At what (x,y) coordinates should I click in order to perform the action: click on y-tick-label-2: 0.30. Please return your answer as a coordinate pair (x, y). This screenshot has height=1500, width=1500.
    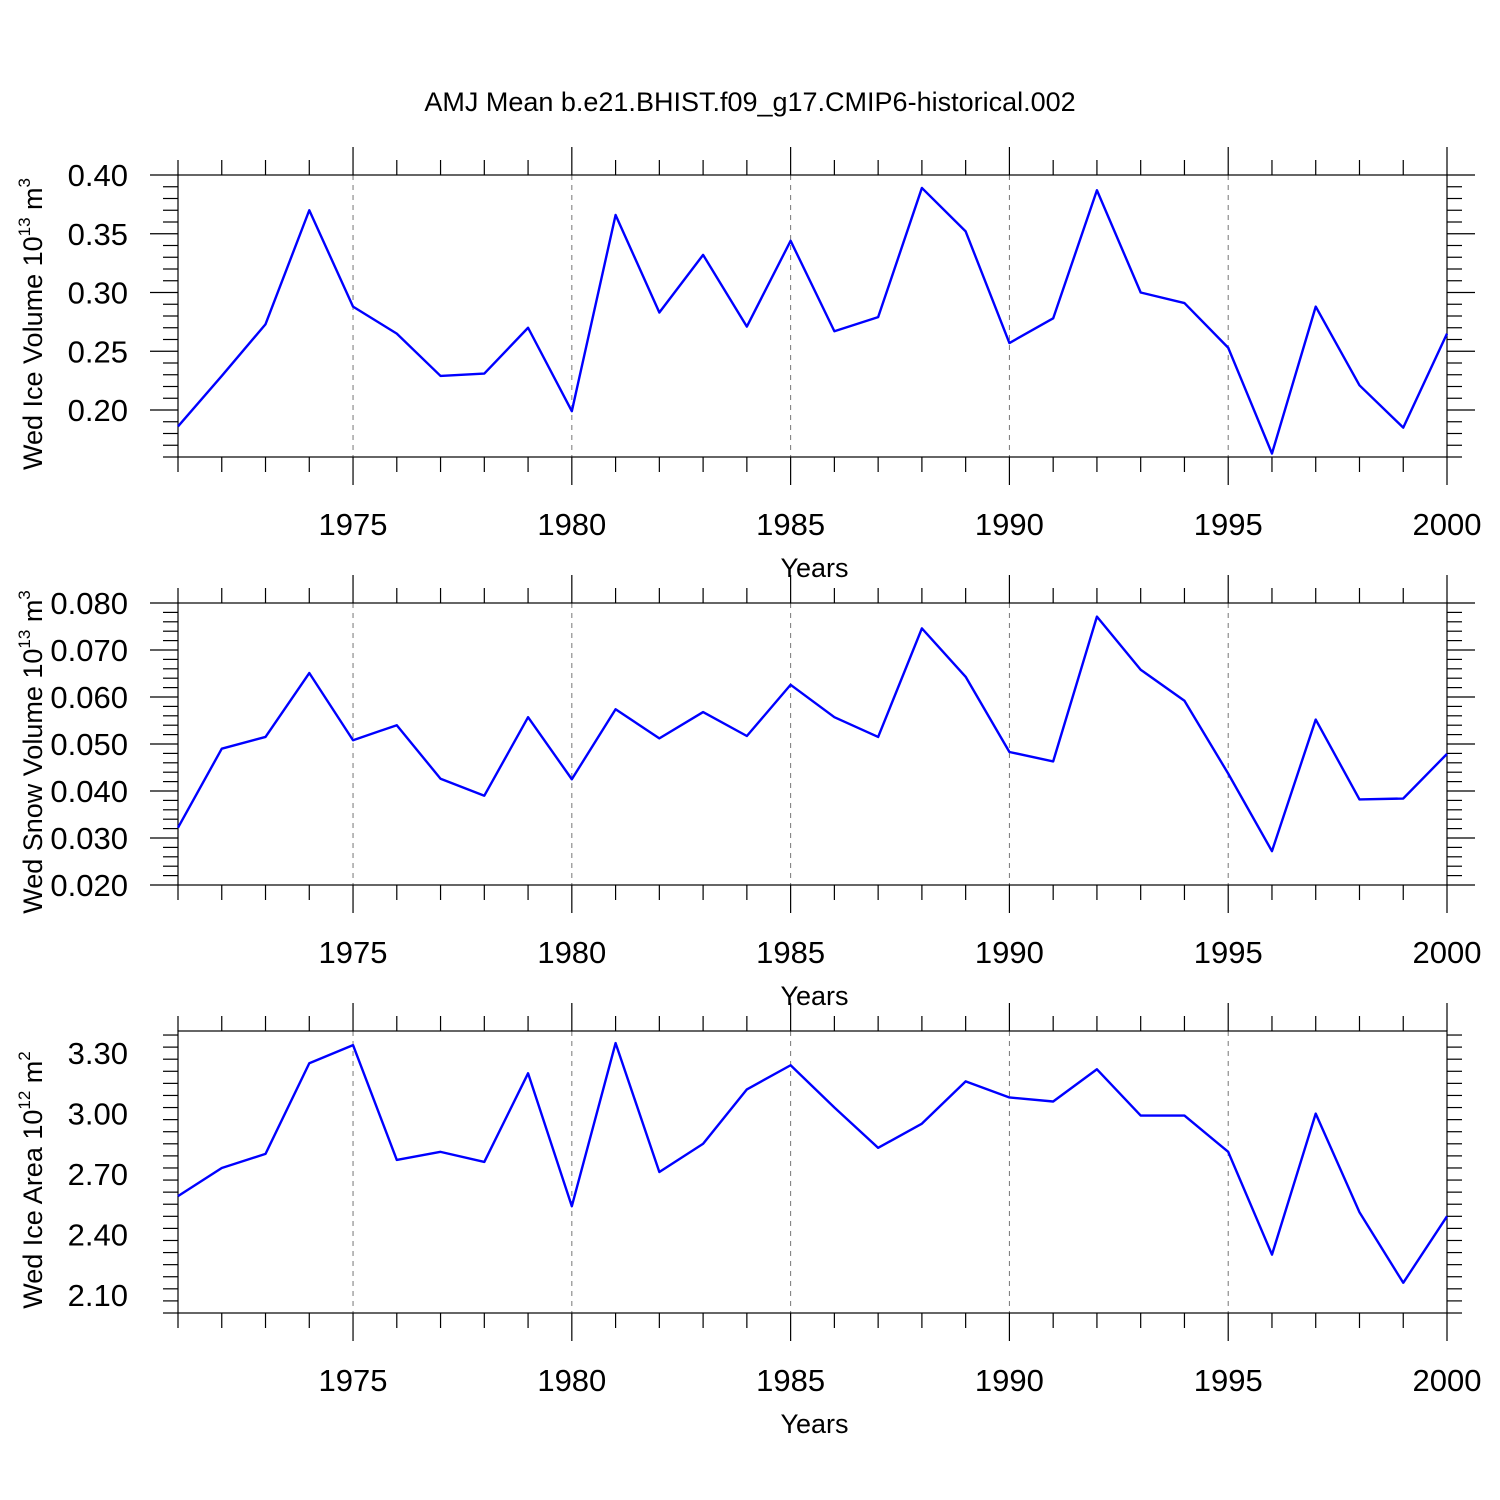
    Looking at the image, I should click on (98, 293).